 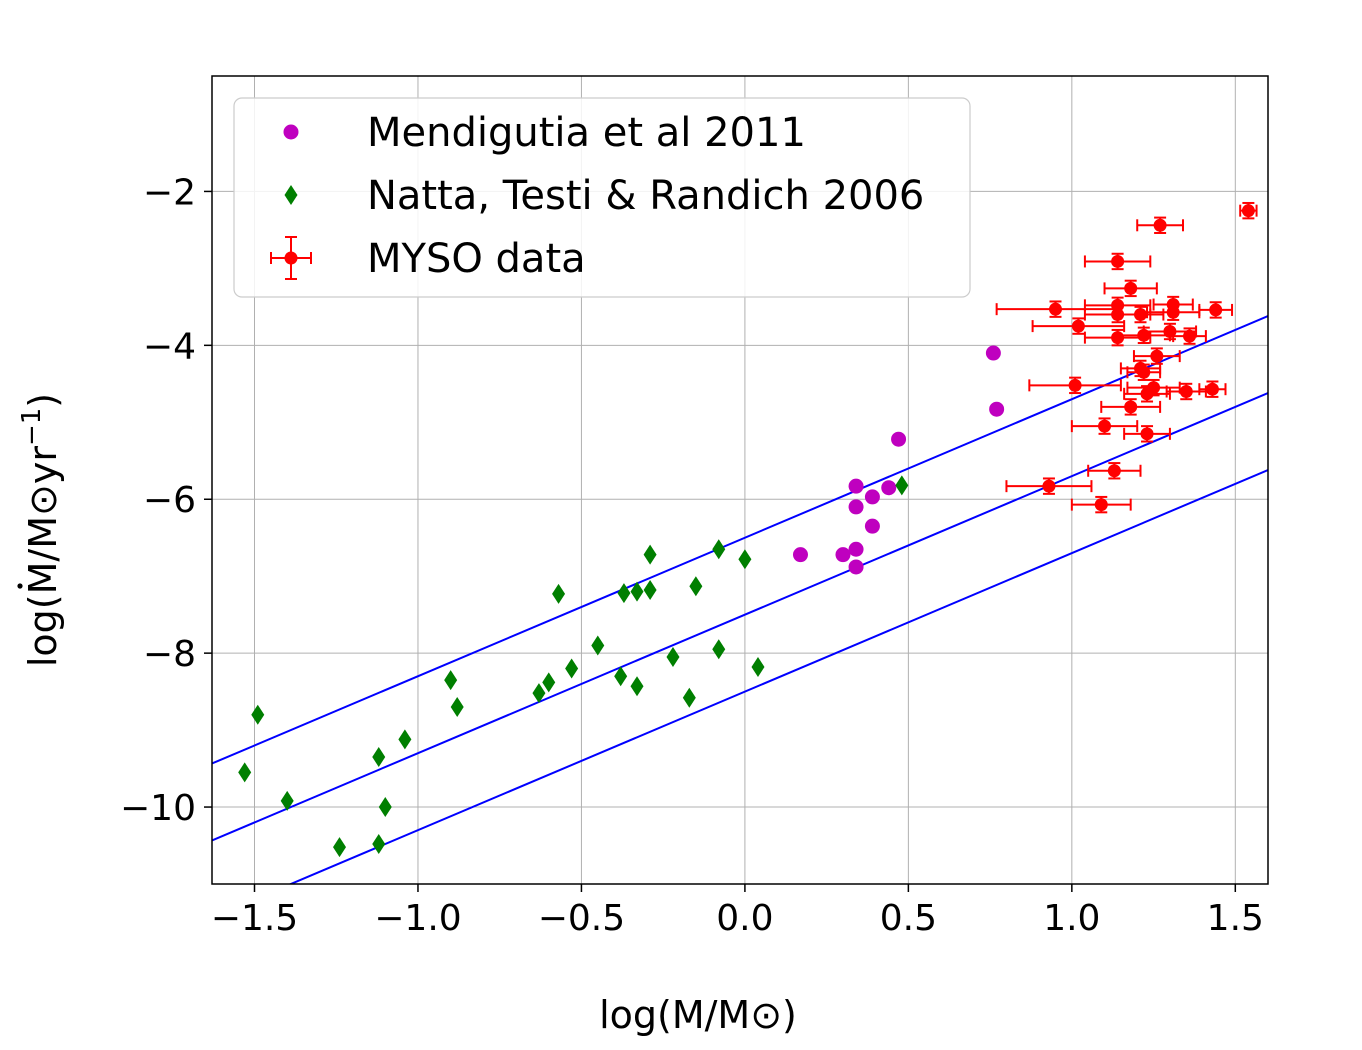 I want to click on x-tick-label: −1.5, so click(x=254, y=918).